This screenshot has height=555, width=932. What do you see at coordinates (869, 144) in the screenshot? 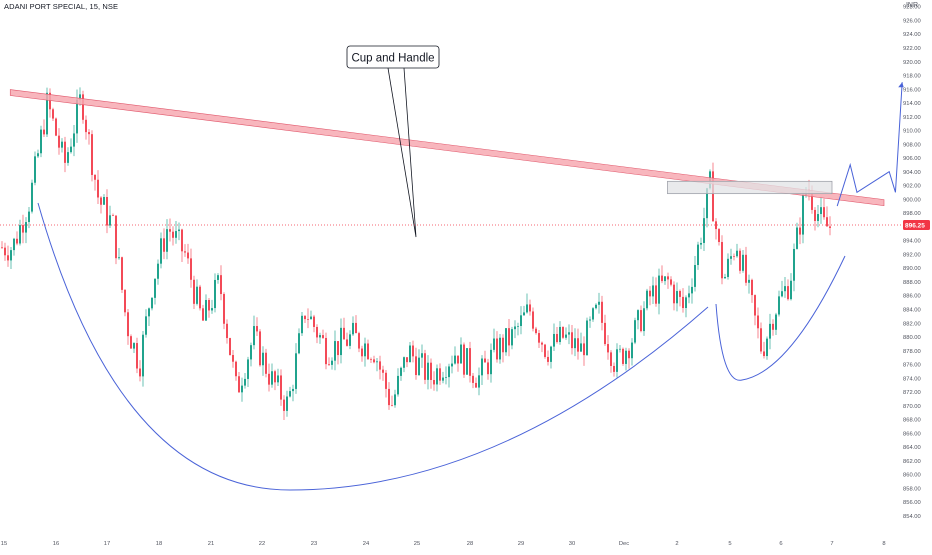
I see `projection-line` at bounding box center [869, 144].